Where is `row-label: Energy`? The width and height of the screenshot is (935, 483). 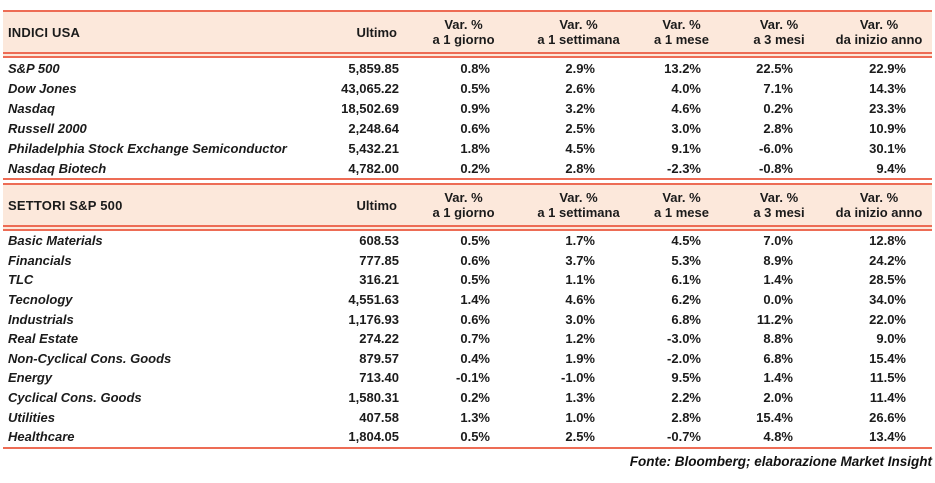
row-label: Energy is located at coordinates (30, 378).